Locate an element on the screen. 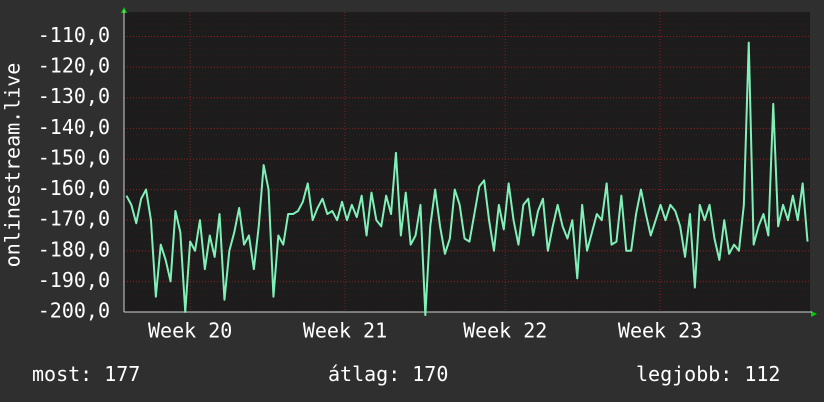 The height and width of the screenshot is (402, 824). stat-label: most: is located at coordinates (62, 374).